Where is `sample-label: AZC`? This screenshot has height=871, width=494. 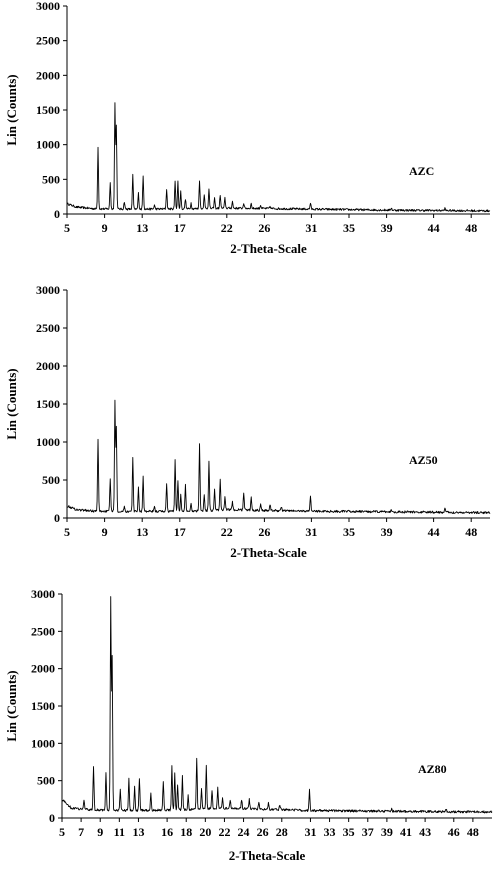 sample-label: AZC is located at coordinates (421, 171).